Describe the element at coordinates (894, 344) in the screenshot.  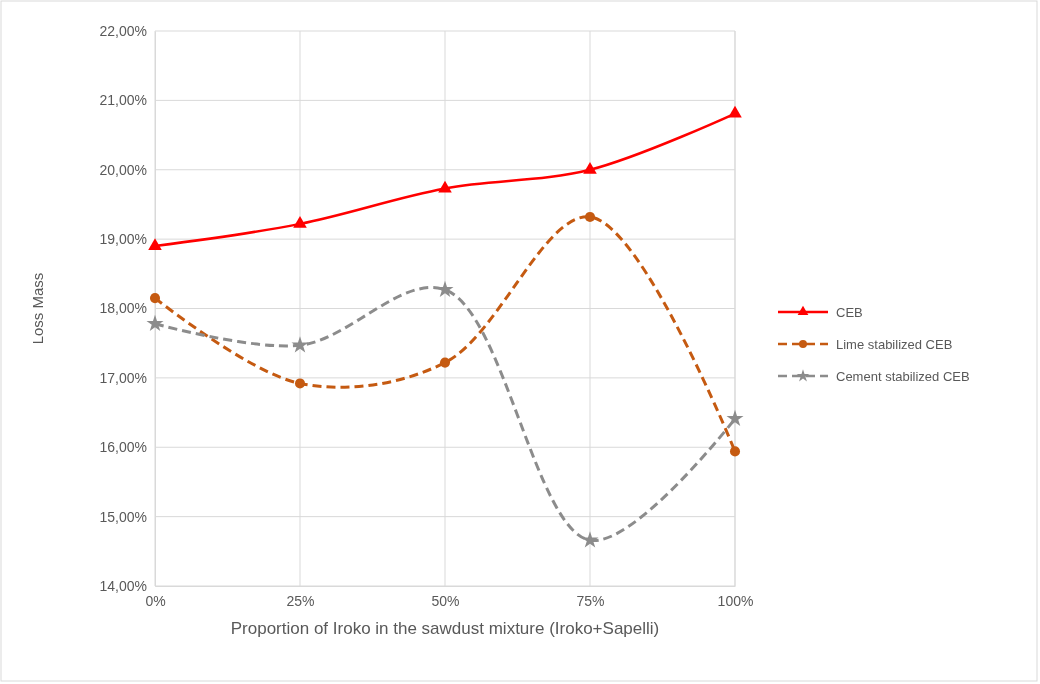
I see `legend-label: Lime stabilized CEB` at that location.